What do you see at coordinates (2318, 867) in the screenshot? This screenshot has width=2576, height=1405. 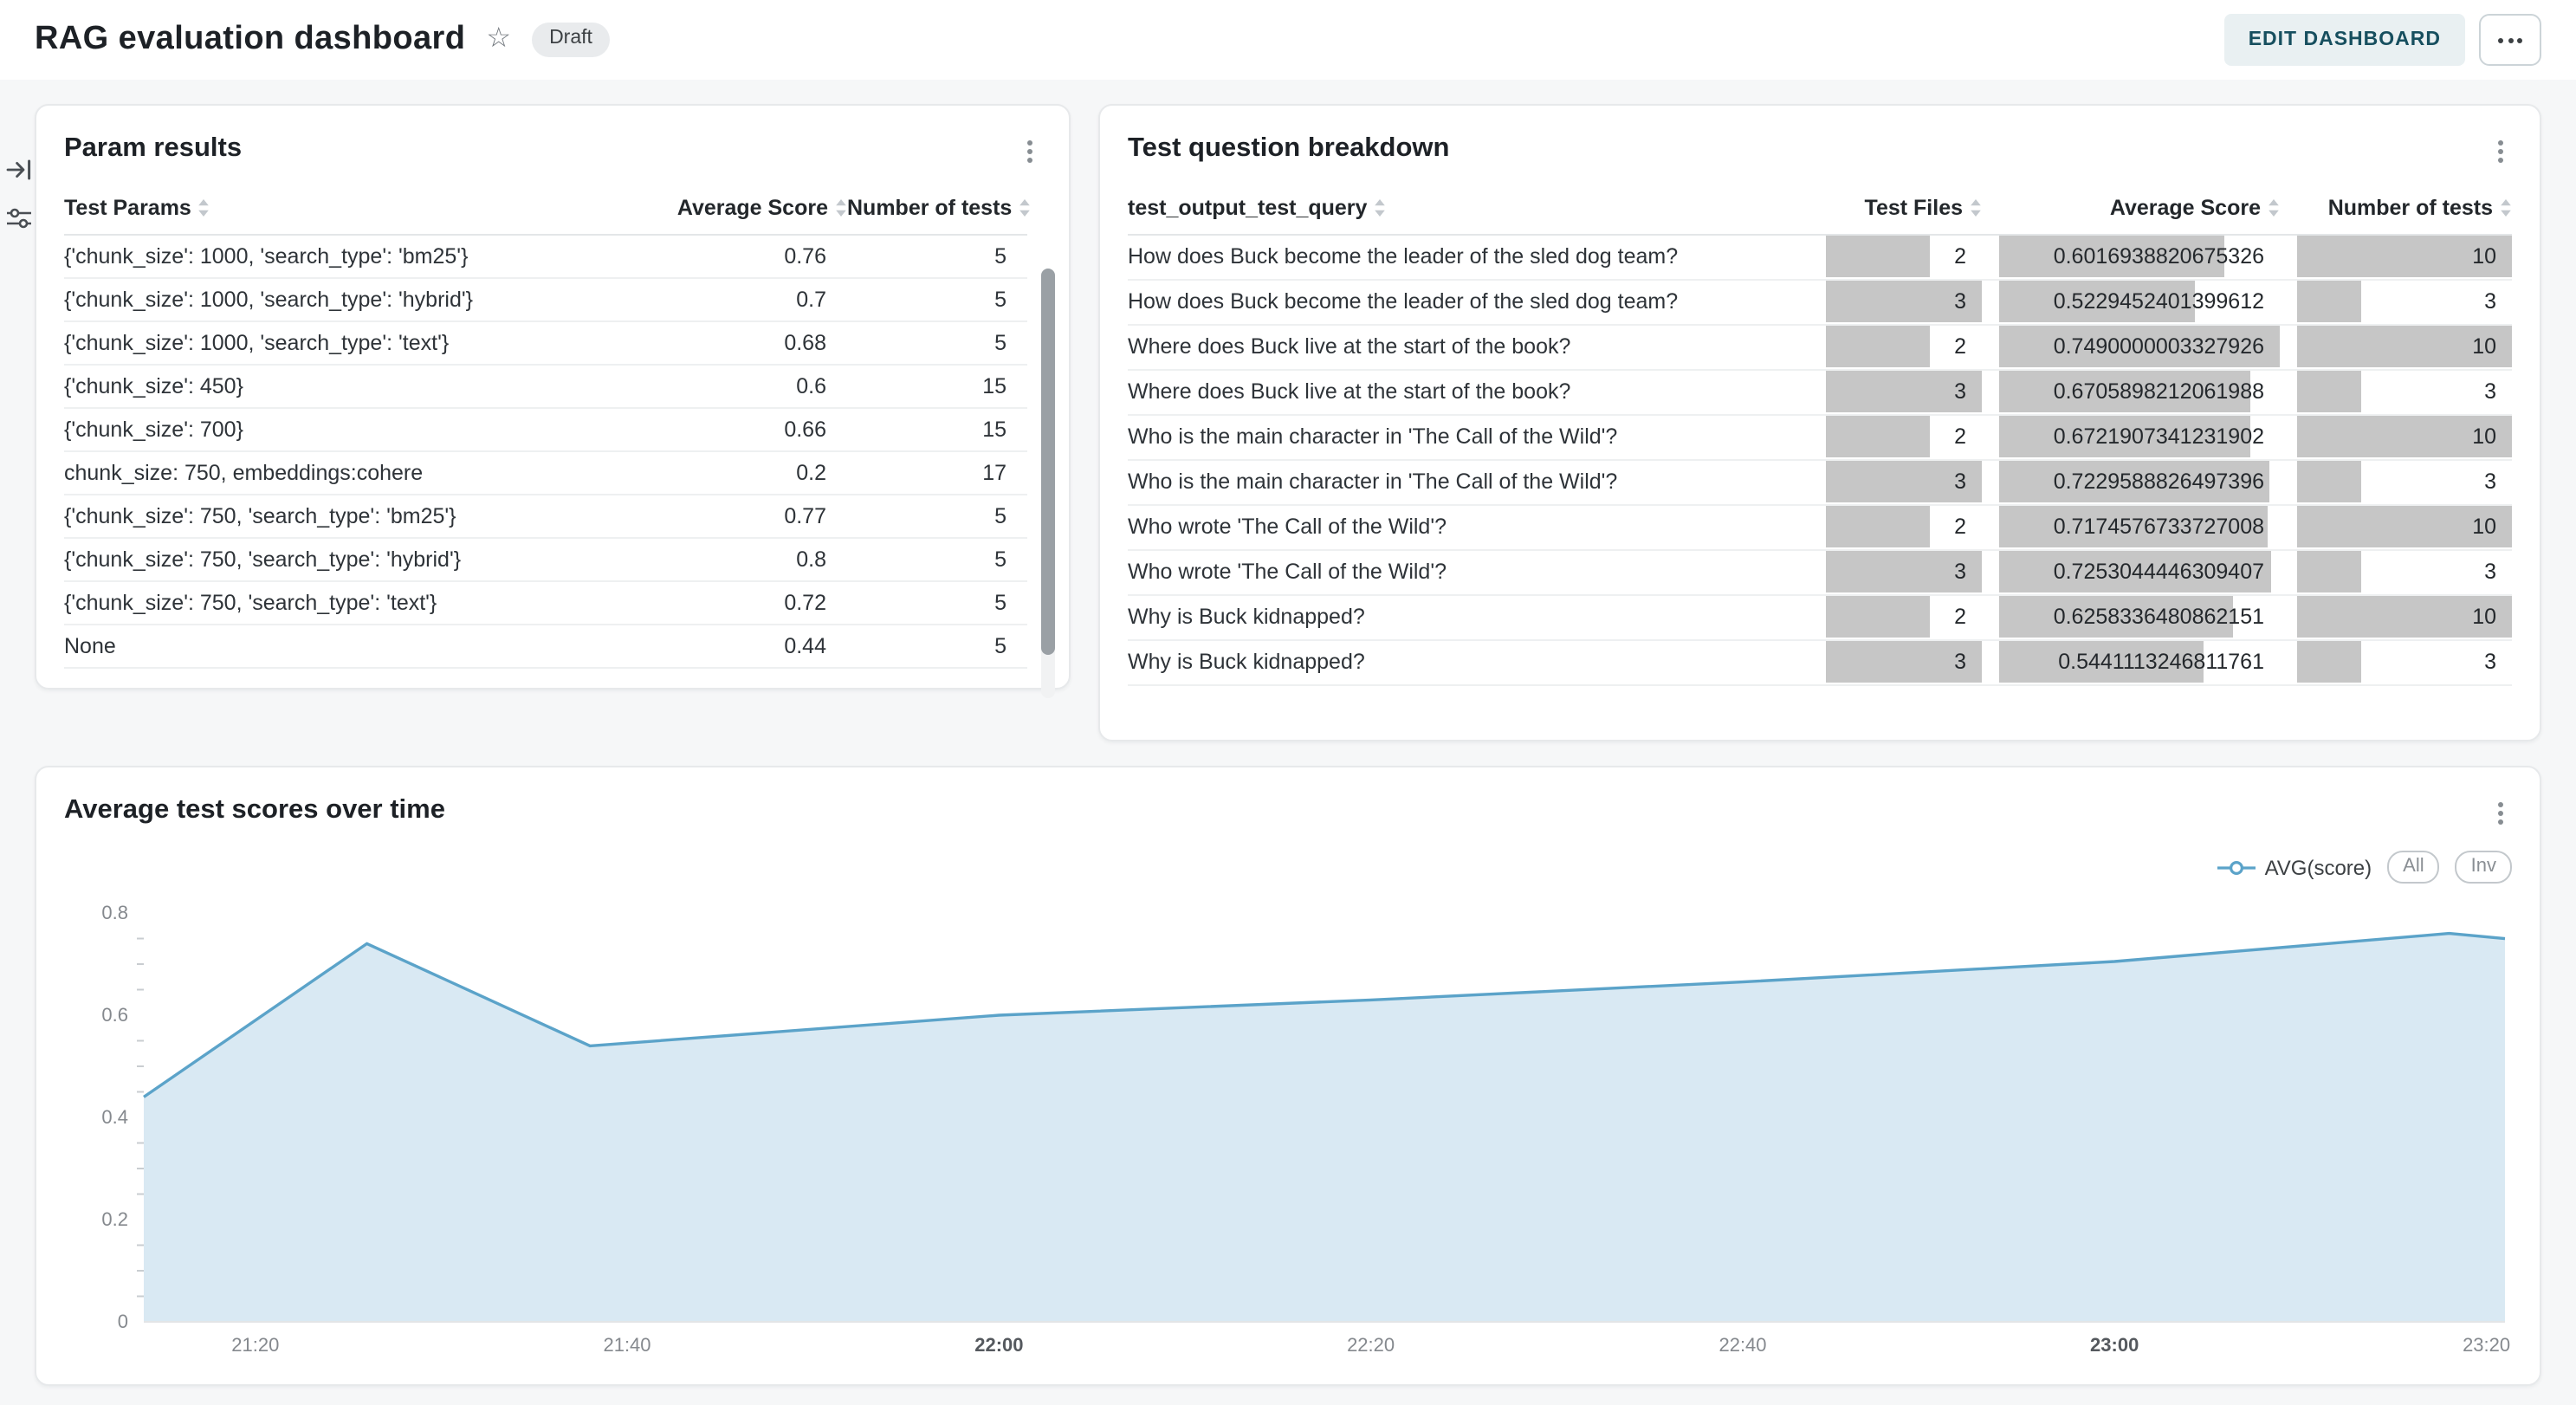 I see `legend-series-label: AVG(score)` at bounding box center [2318, 867].